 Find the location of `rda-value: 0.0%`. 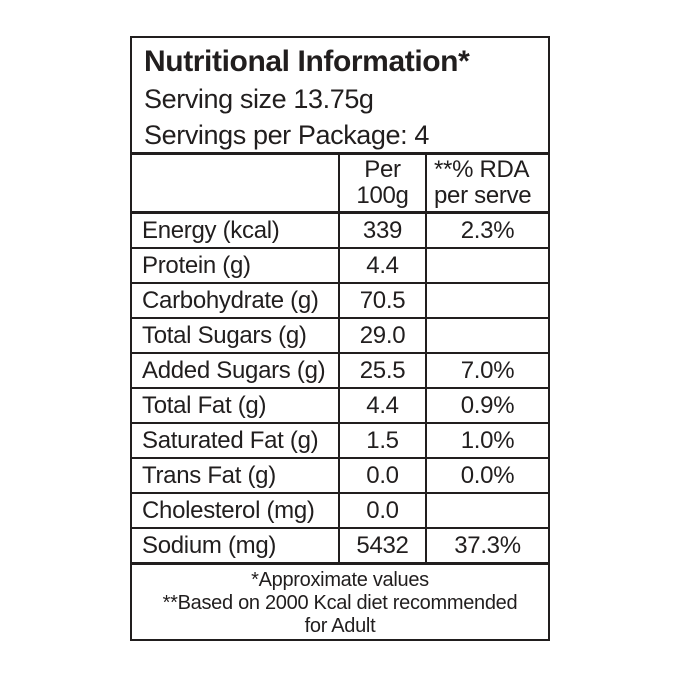

rda-value: 0.0% is located at coordinates (486, 475).